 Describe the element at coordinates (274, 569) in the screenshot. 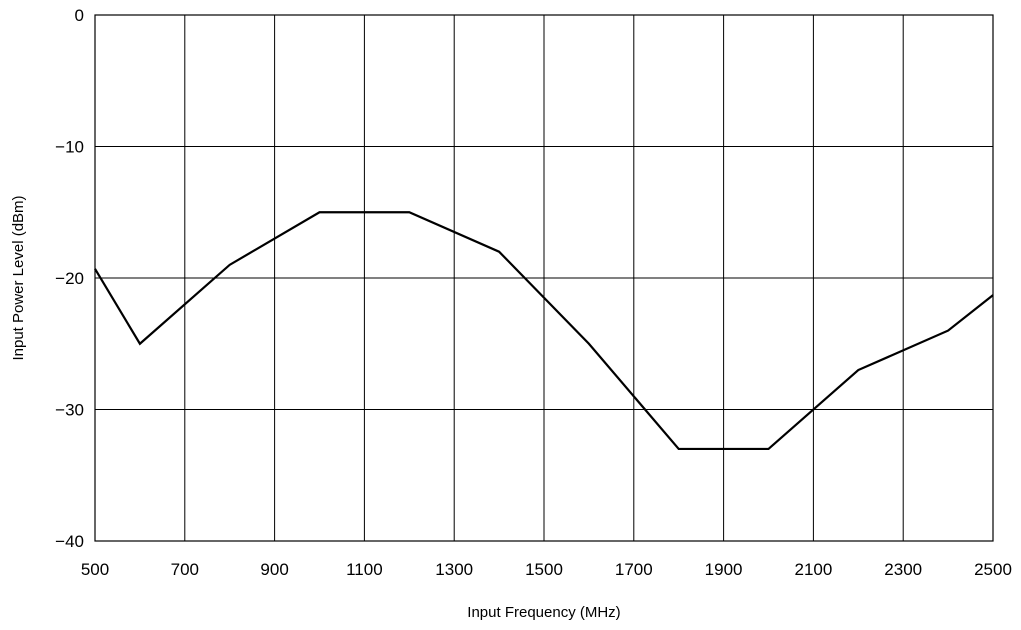

I see `x-tick-label: 900` at that location.